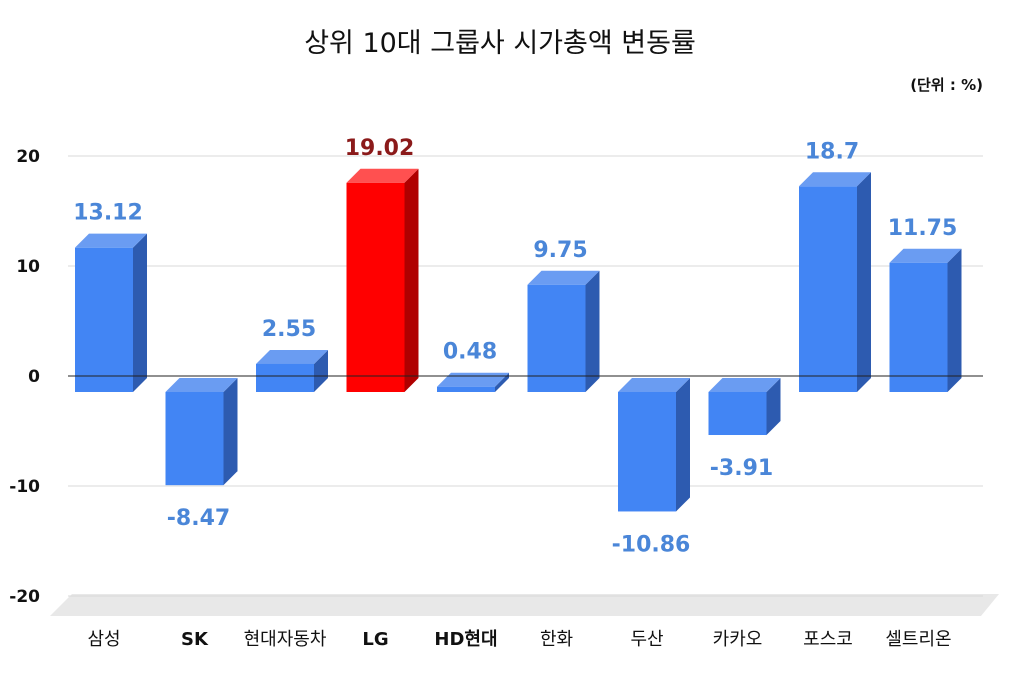  I want to click on chart-floor, so click(524, 605).